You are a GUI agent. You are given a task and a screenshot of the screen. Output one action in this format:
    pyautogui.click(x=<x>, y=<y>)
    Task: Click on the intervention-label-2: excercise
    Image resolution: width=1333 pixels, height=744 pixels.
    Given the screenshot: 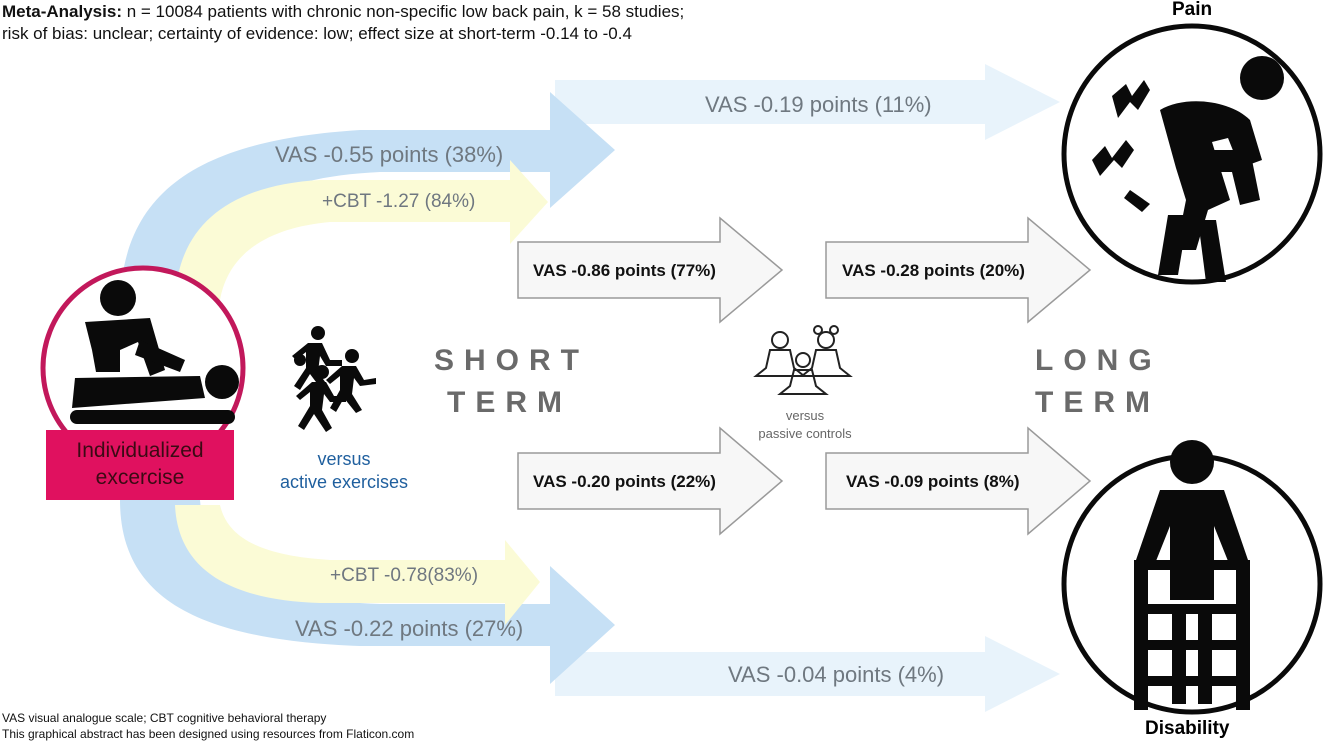 What is the action you would take?
    pyautogui.click(x=140, y=477)
    